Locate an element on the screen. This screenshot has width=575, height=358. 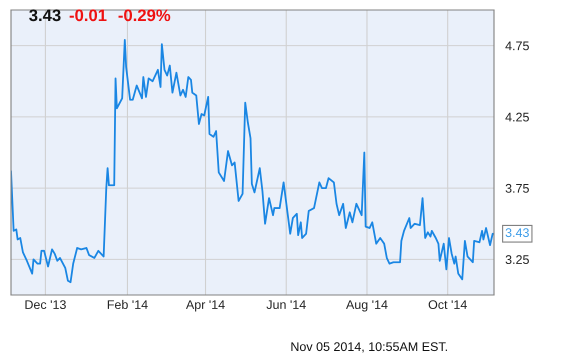
y-tick-label: 4.25 is located at coordinates (517, 117).